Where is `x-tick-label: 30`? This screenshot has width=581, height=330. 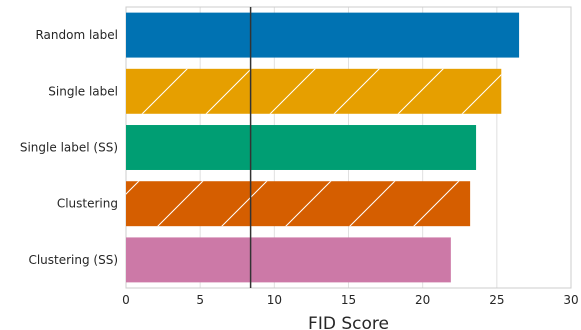 x-tick-label: 30 is located at coordinates (570, 300).